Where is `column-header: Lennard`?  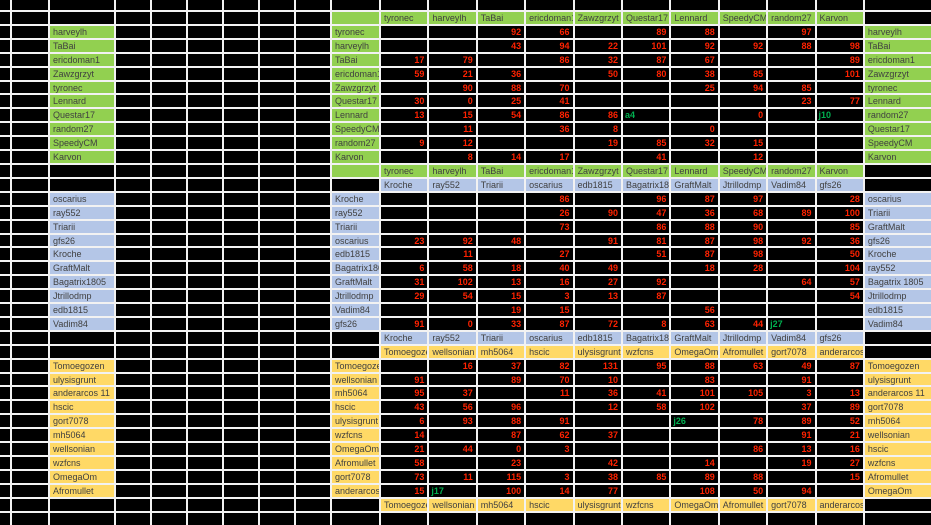
column-header: Lennard is located at coordinates (694, 170).